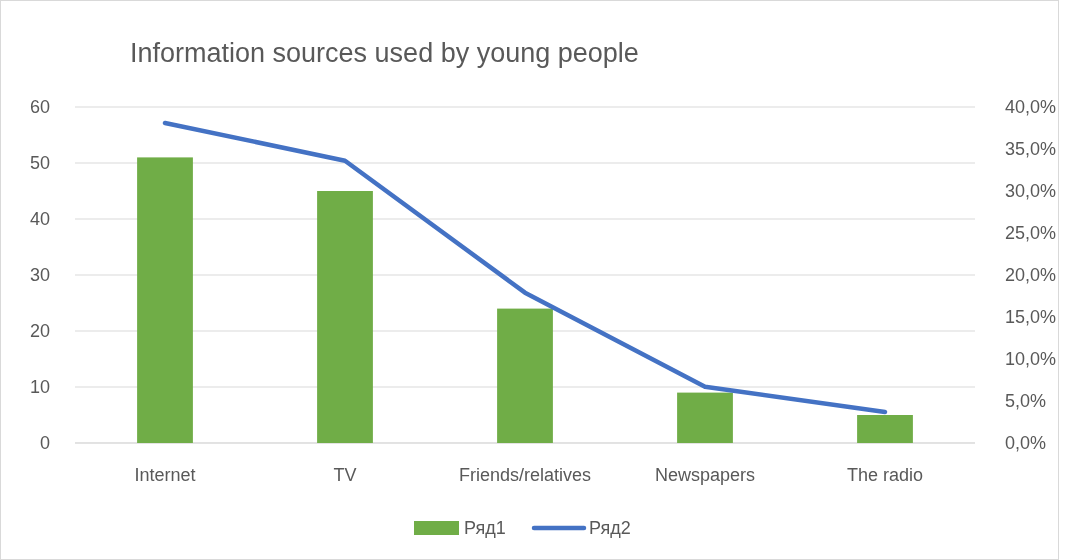 This screenshot has width=1068, height=560. I want to click on y2-tick-label: 30,0%, so click(1031, 191).